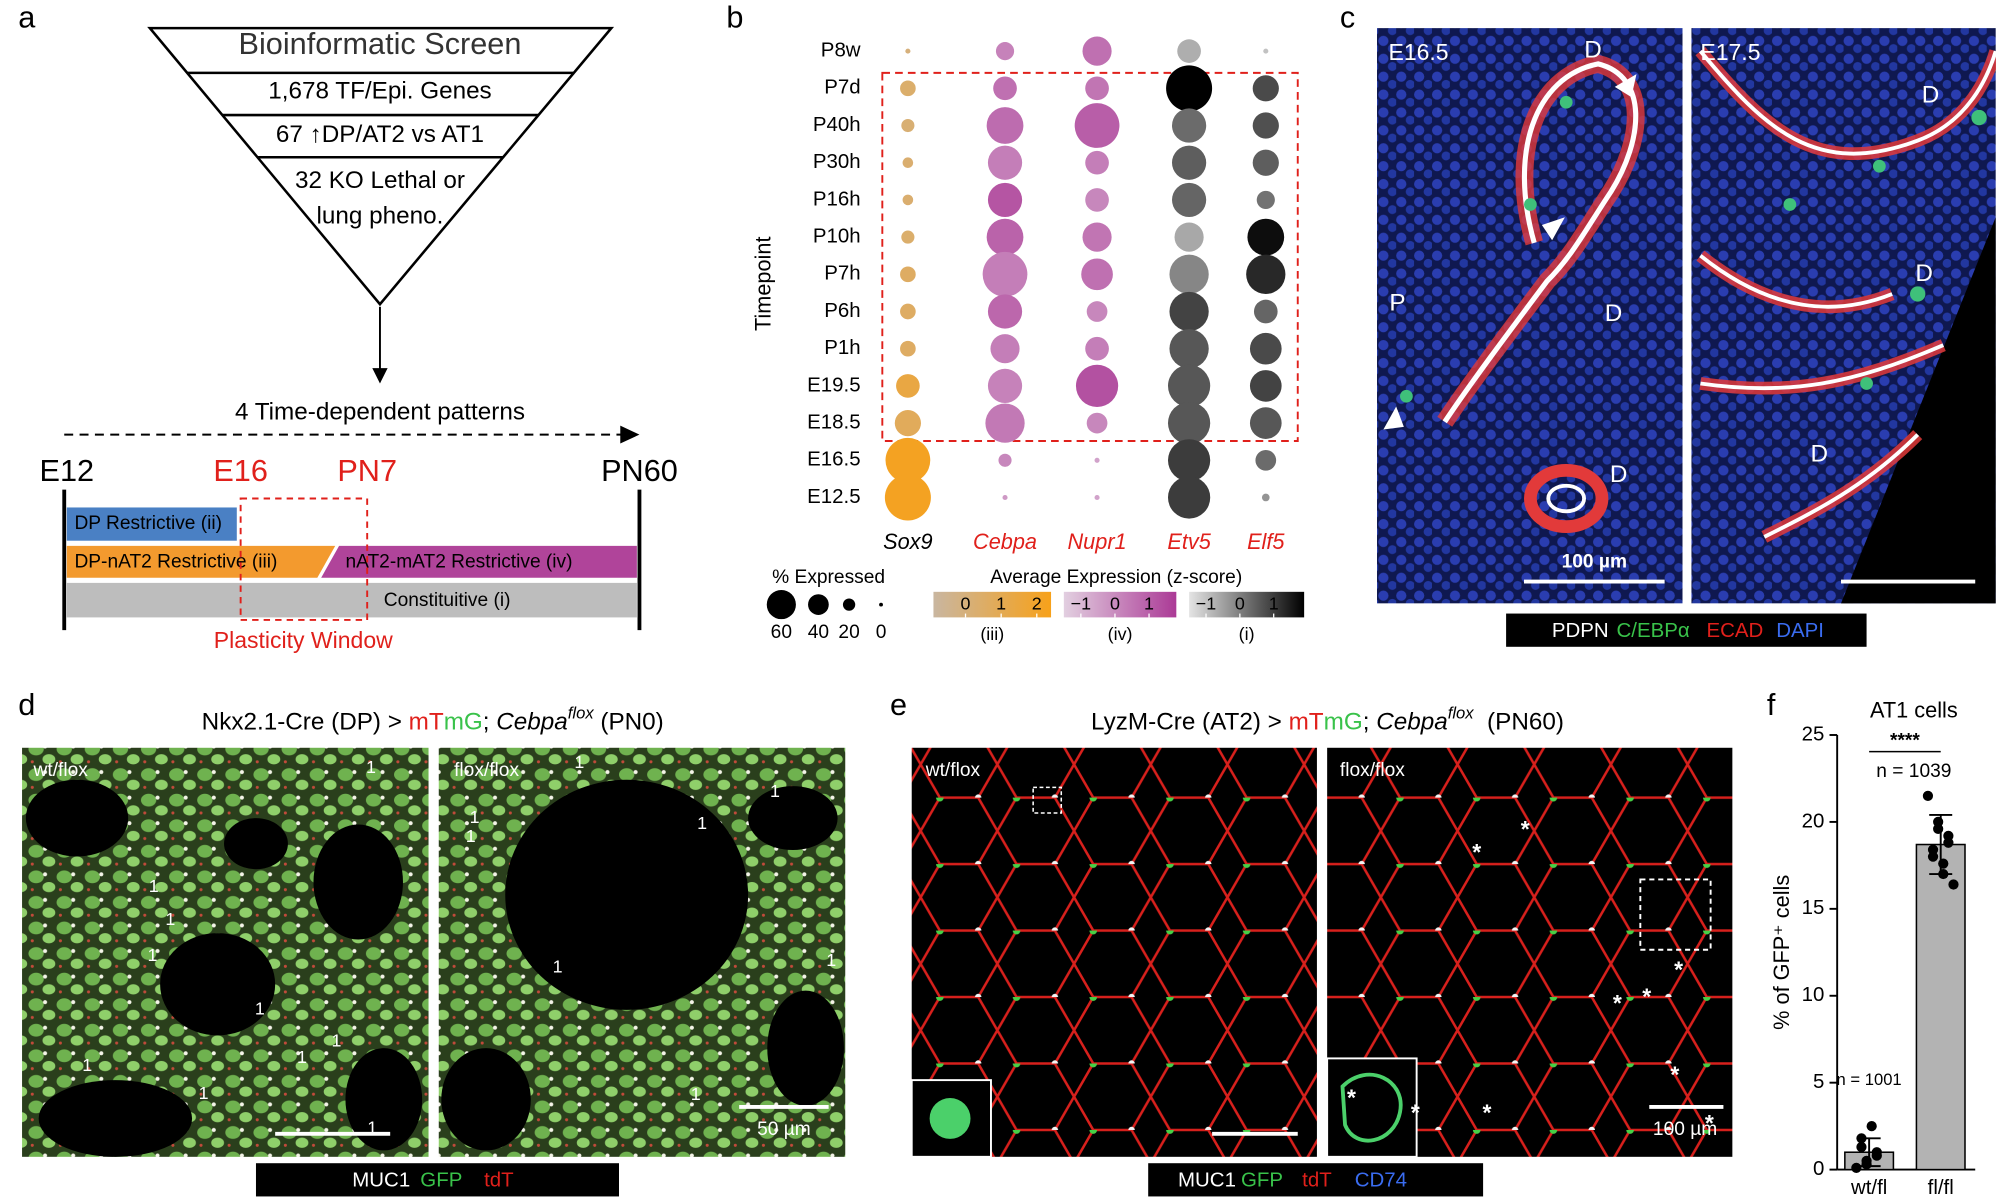 This screenshot has width=1996, height=1199. Describe the element at coordinates (175, 561) in the screenshot. I see `pattern-label: DP-nAT2 Restrictive (iii)` at that location.